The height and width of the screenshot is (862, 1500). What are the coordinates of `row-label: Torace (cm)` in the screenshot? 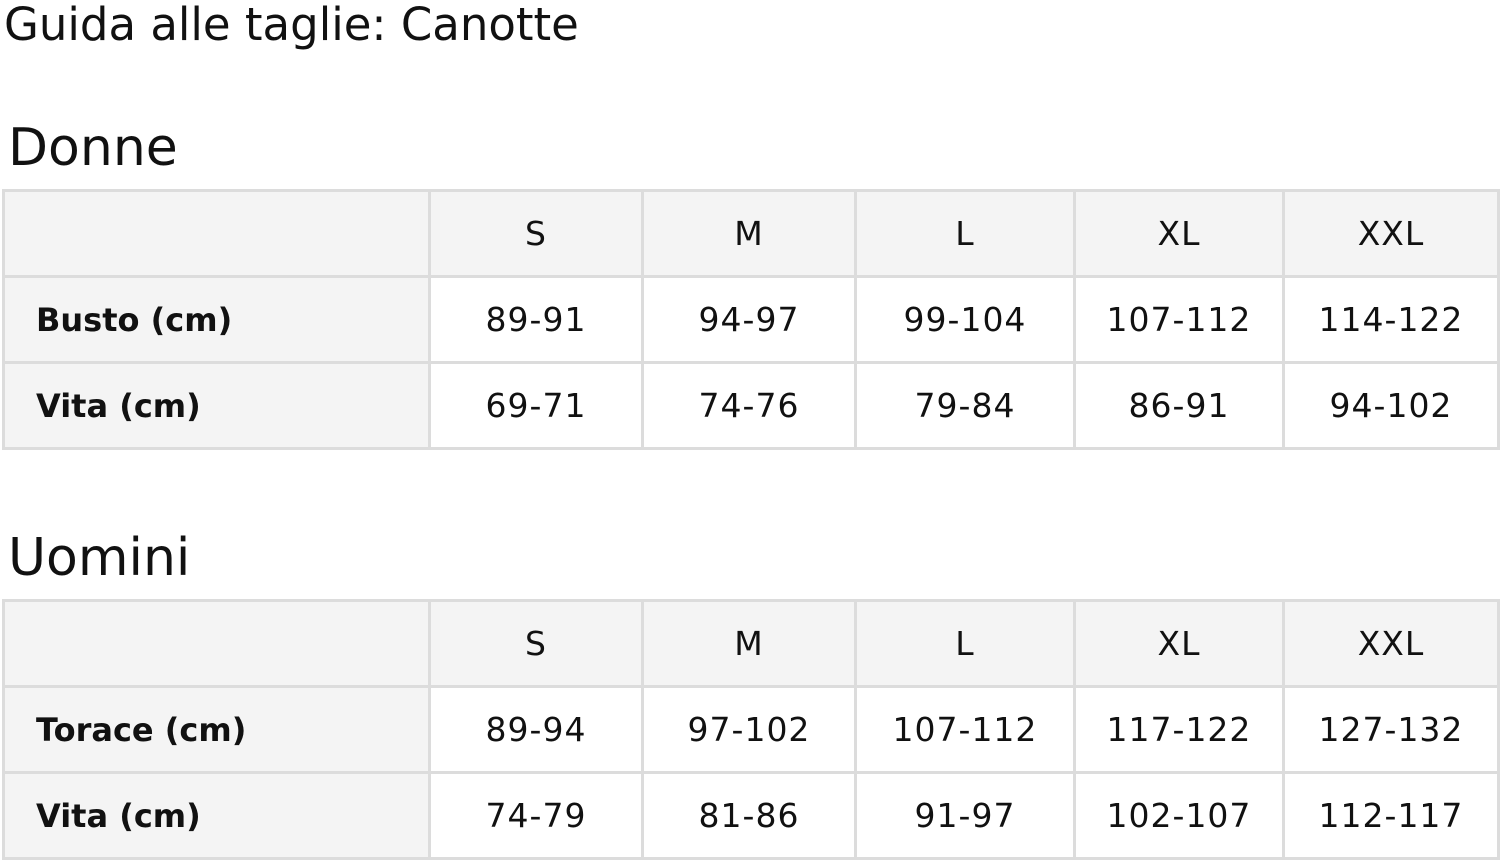 It's located at (216, 729).